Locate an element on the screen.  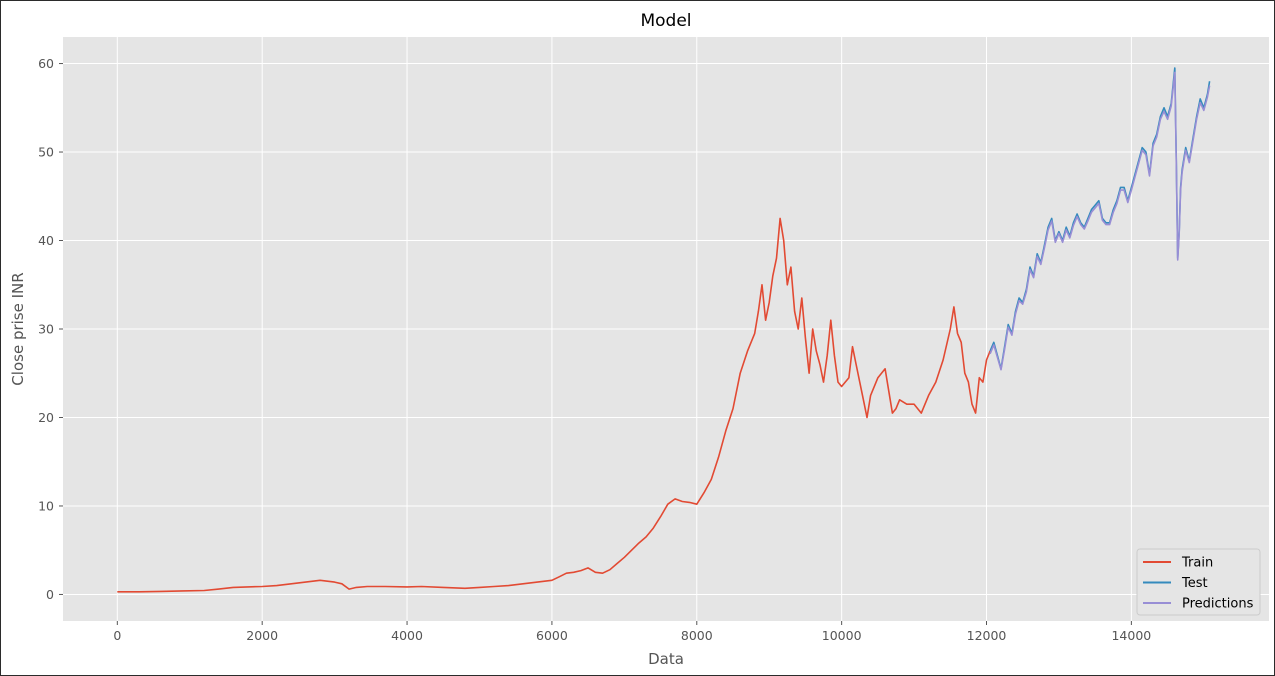
y-tick-label: 50 is located at coordinates (46, 152).